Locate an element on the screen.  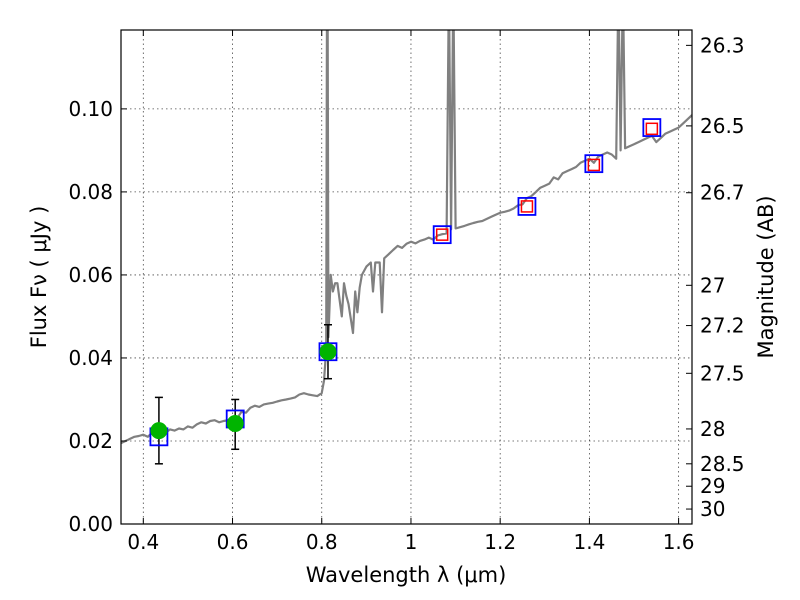
magnitude-tick-label: 30 is located at coordinates (712, 509).